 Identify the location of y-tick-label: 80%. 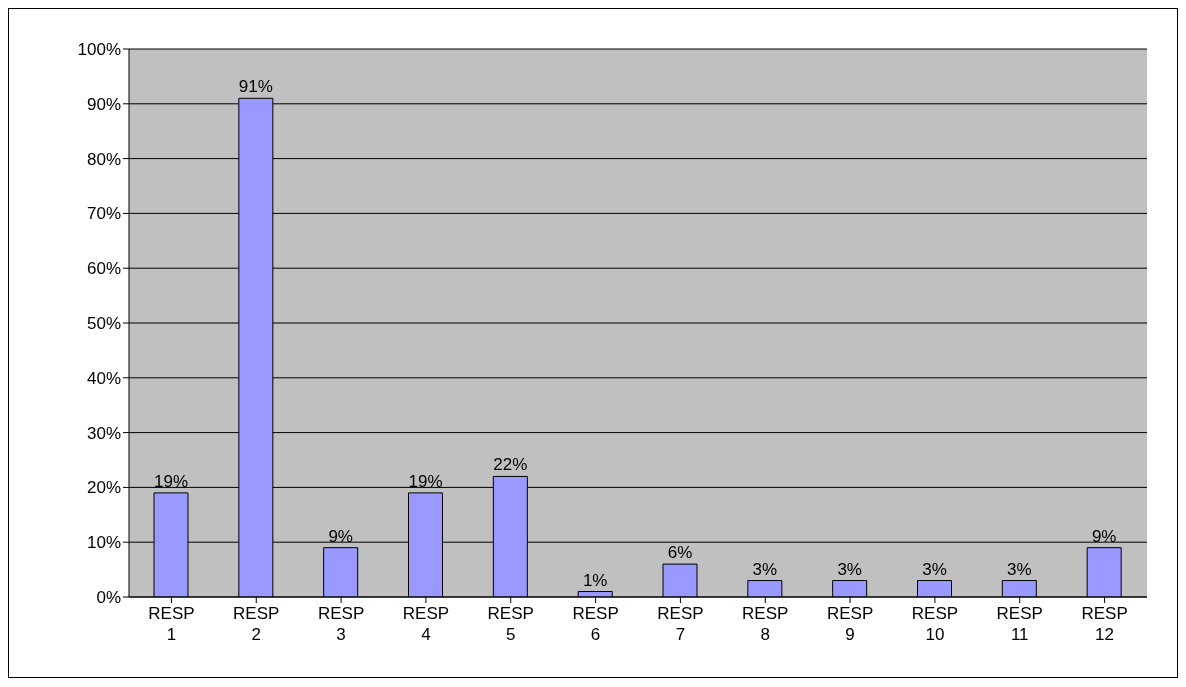
(103, 159).